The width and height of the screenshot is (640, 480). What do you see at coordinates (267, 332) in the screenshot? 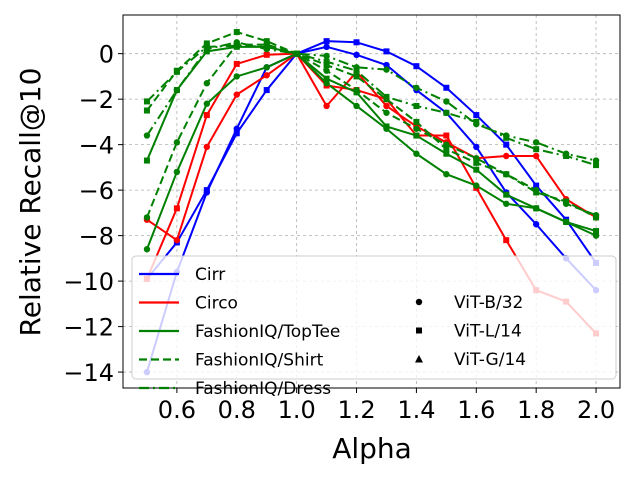
I see `legend-label: FashionIQ/TopTee` at bounding box center [267, 332].